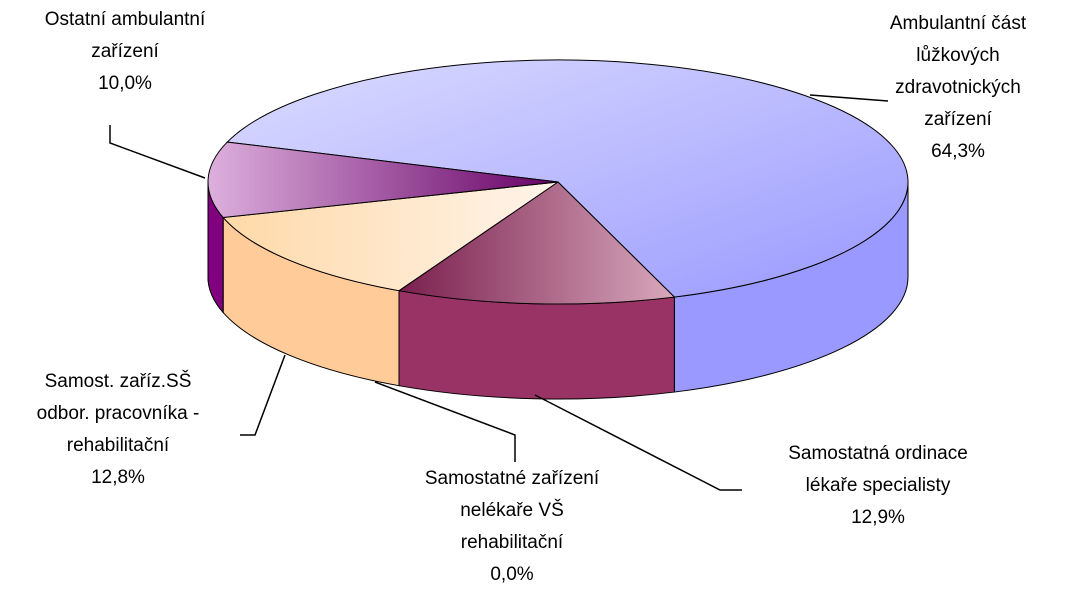 Image resolution: width=1066 pixels, height=603 pixels. Describe the element at coordinates (536, 345) in the screenshot. I see `slice-side` at that location.